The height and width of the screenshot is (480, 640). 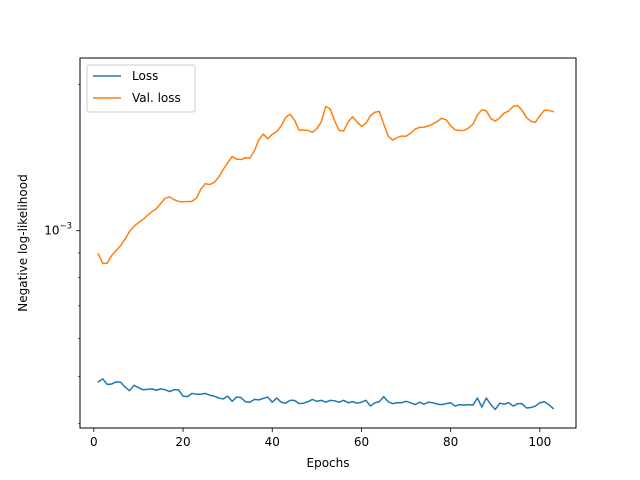 What do you see at coordinates (450, 442) in the screenshot?
I see `x-tick-label: 80` at bounding box center [450, 442].